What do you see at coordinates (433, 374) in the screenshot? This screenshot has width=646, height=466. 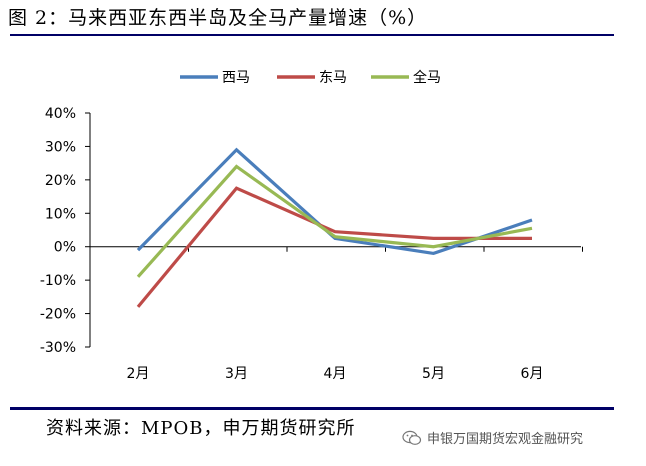 I see `x-tick-label: 5月` at bounding box center [433, 374].